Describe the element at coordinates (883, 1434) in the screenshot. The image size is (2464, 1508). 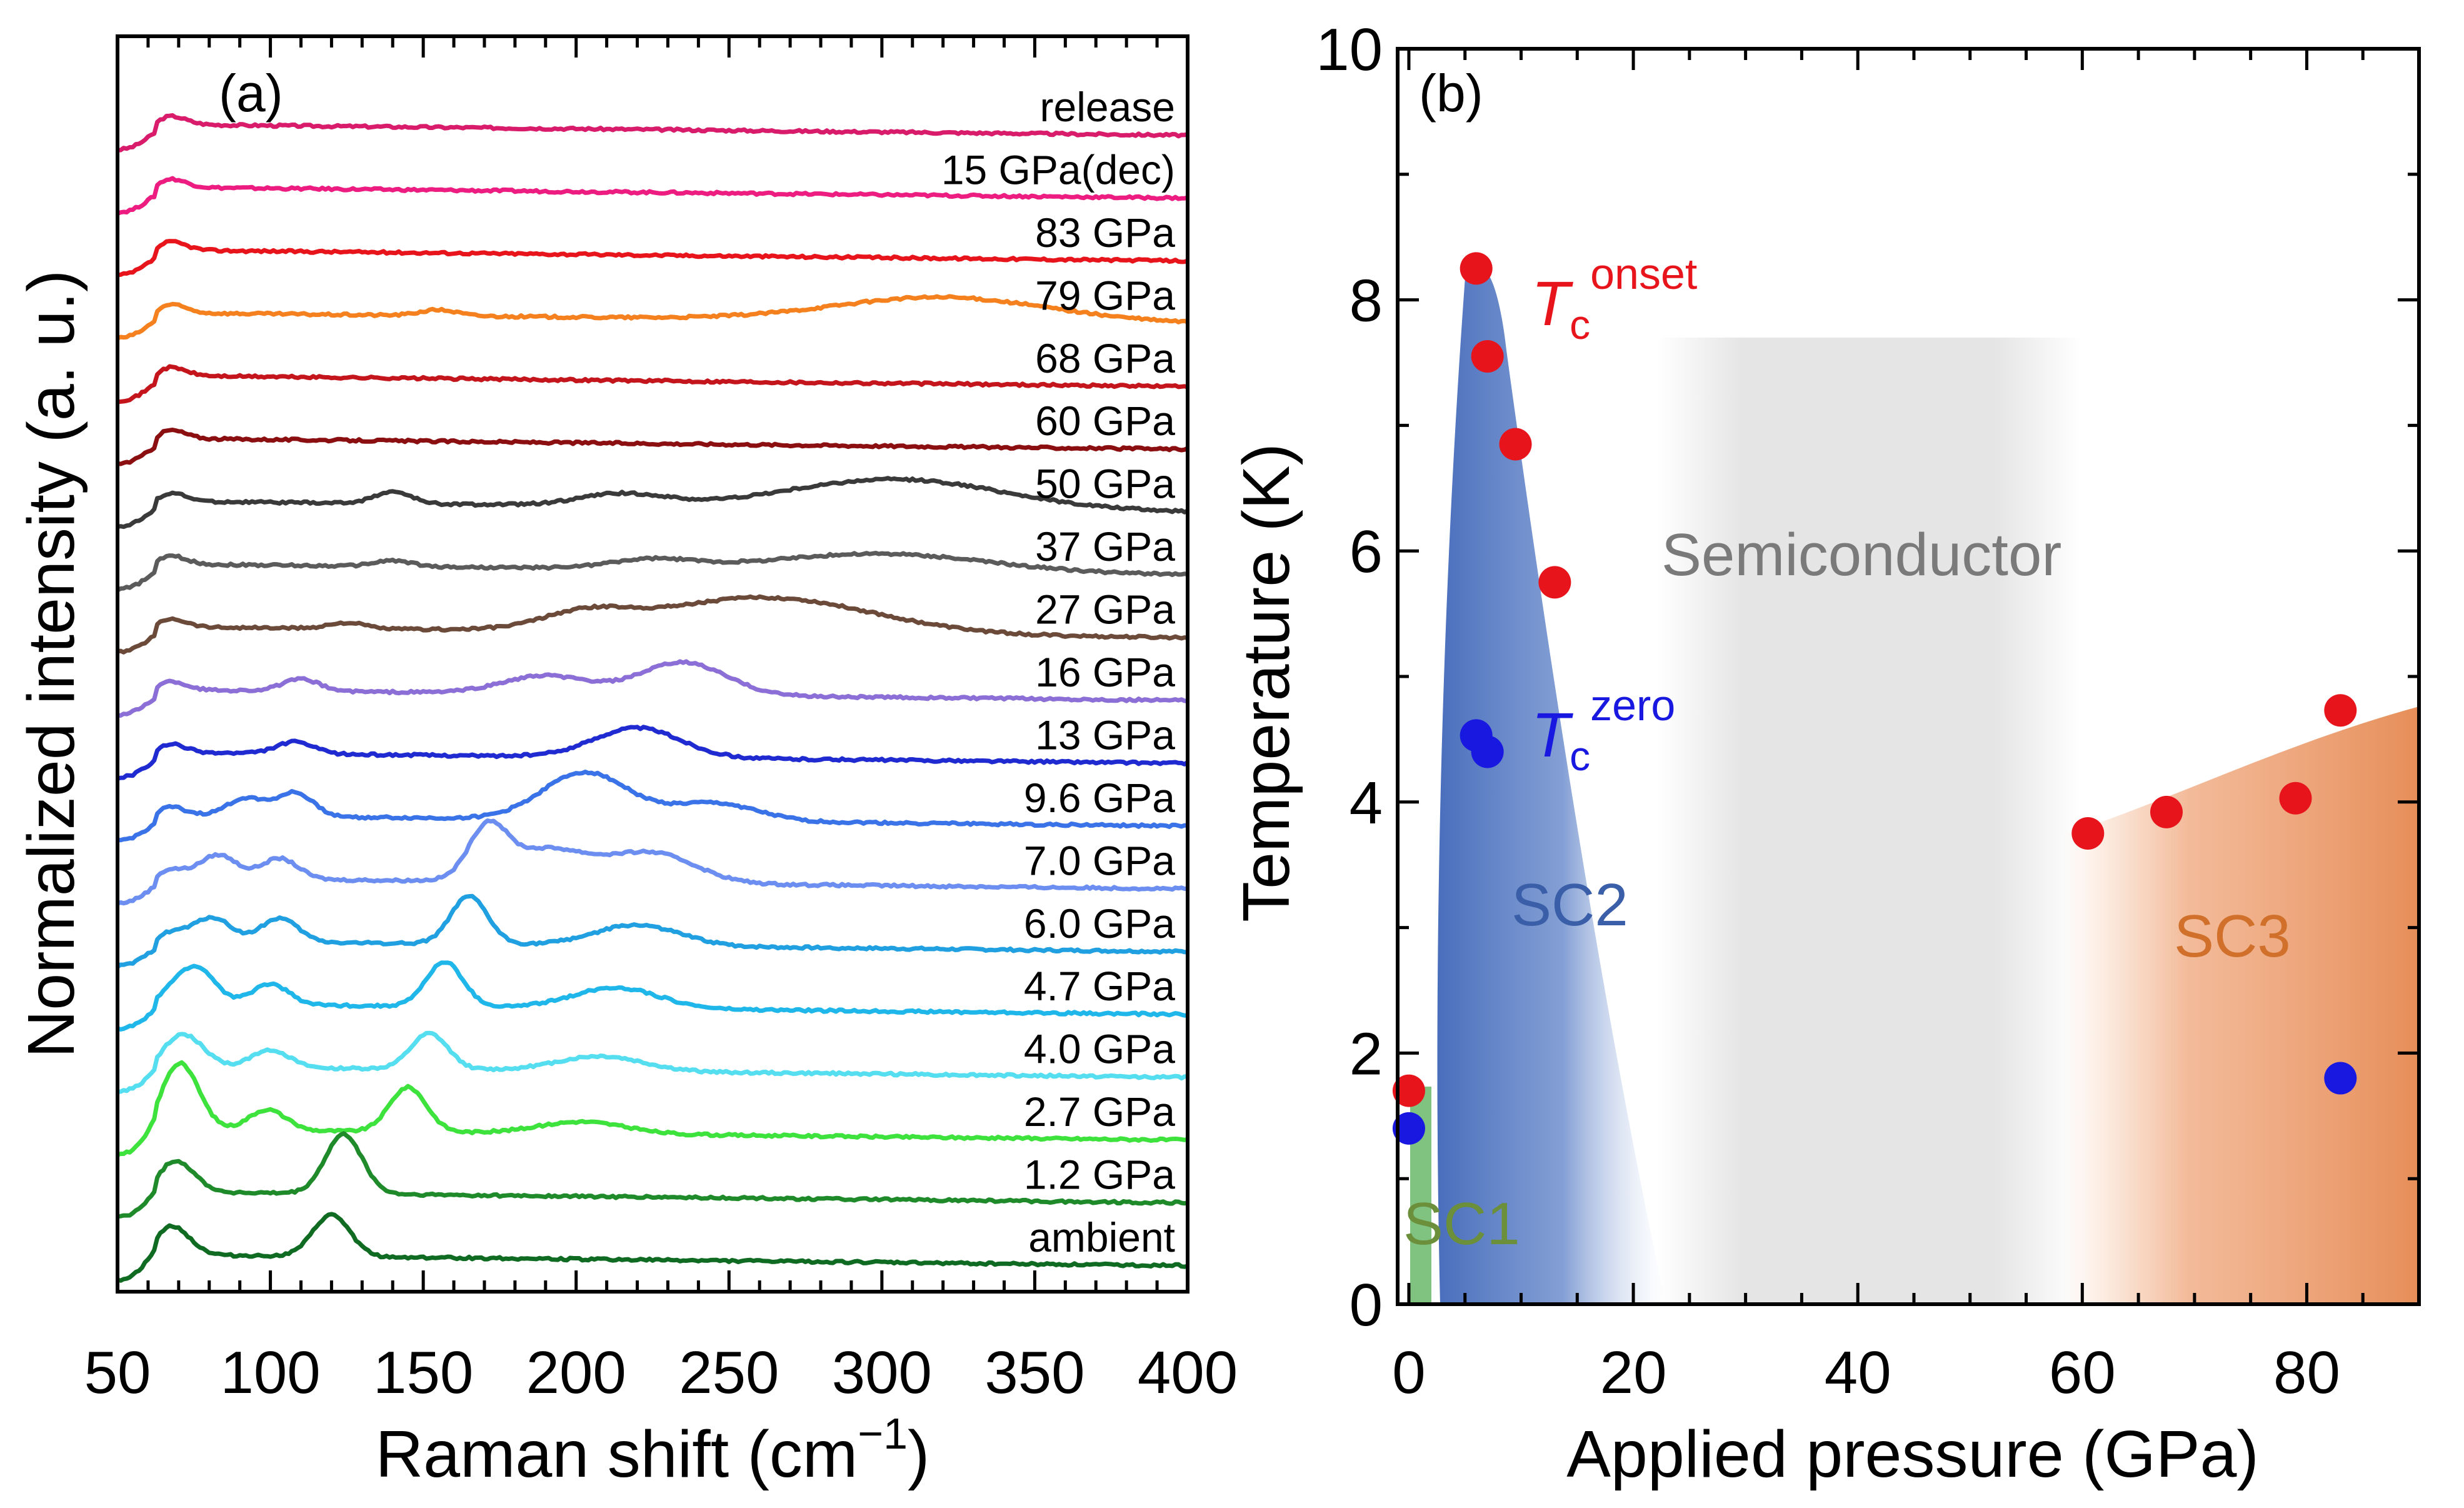
I see `xlabel-sup: −1` at that location.